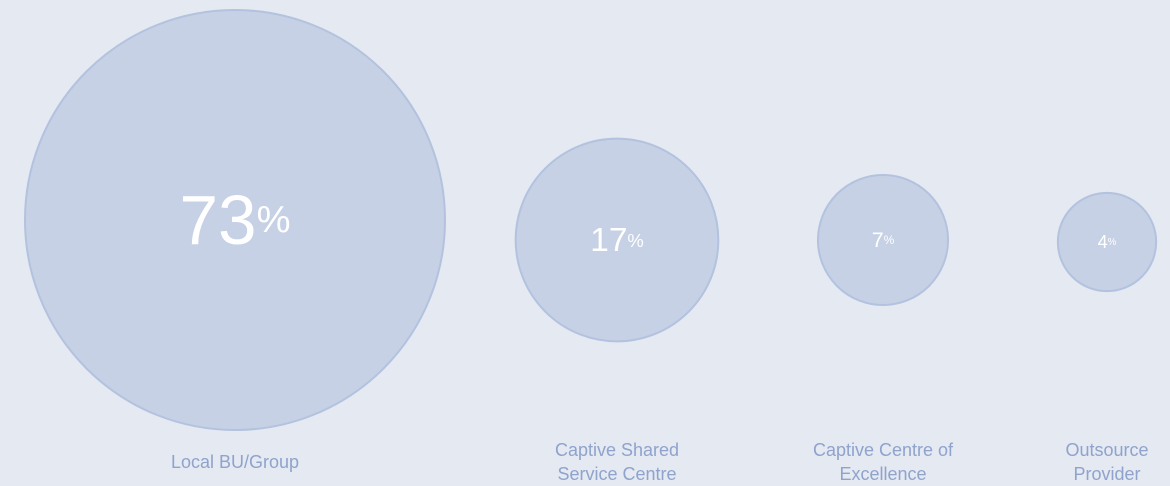 The width and height of the screenshot is (1170, 486). What do you see at coordinates (883, 462) in the screenshot?
I see `category-label: Captive Centre of Excellence` at bounding box center [883, 462].